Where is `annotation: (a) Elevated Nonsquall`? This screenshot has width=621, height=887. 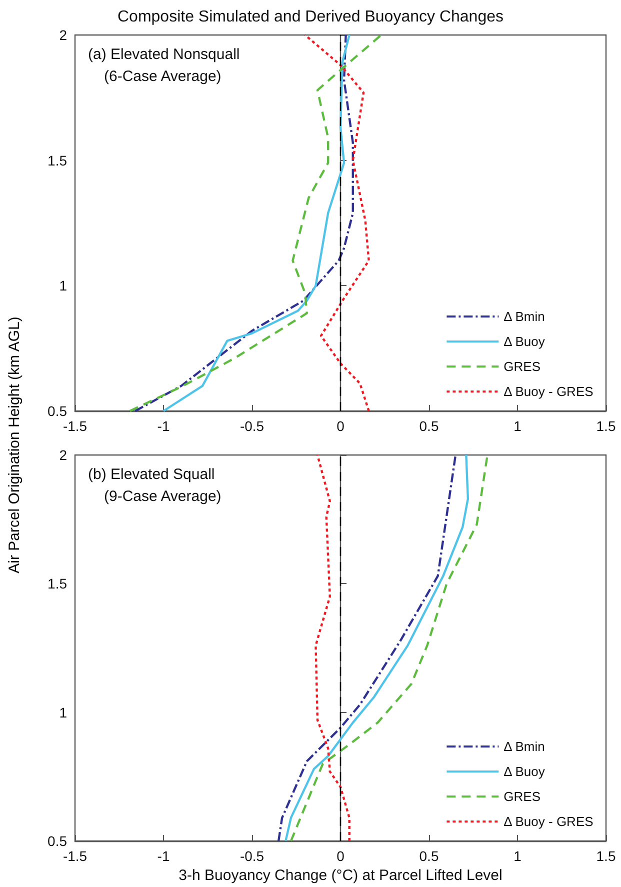
annotation: (a) Elevated Nonsquall is located at coordinates (164, 54).